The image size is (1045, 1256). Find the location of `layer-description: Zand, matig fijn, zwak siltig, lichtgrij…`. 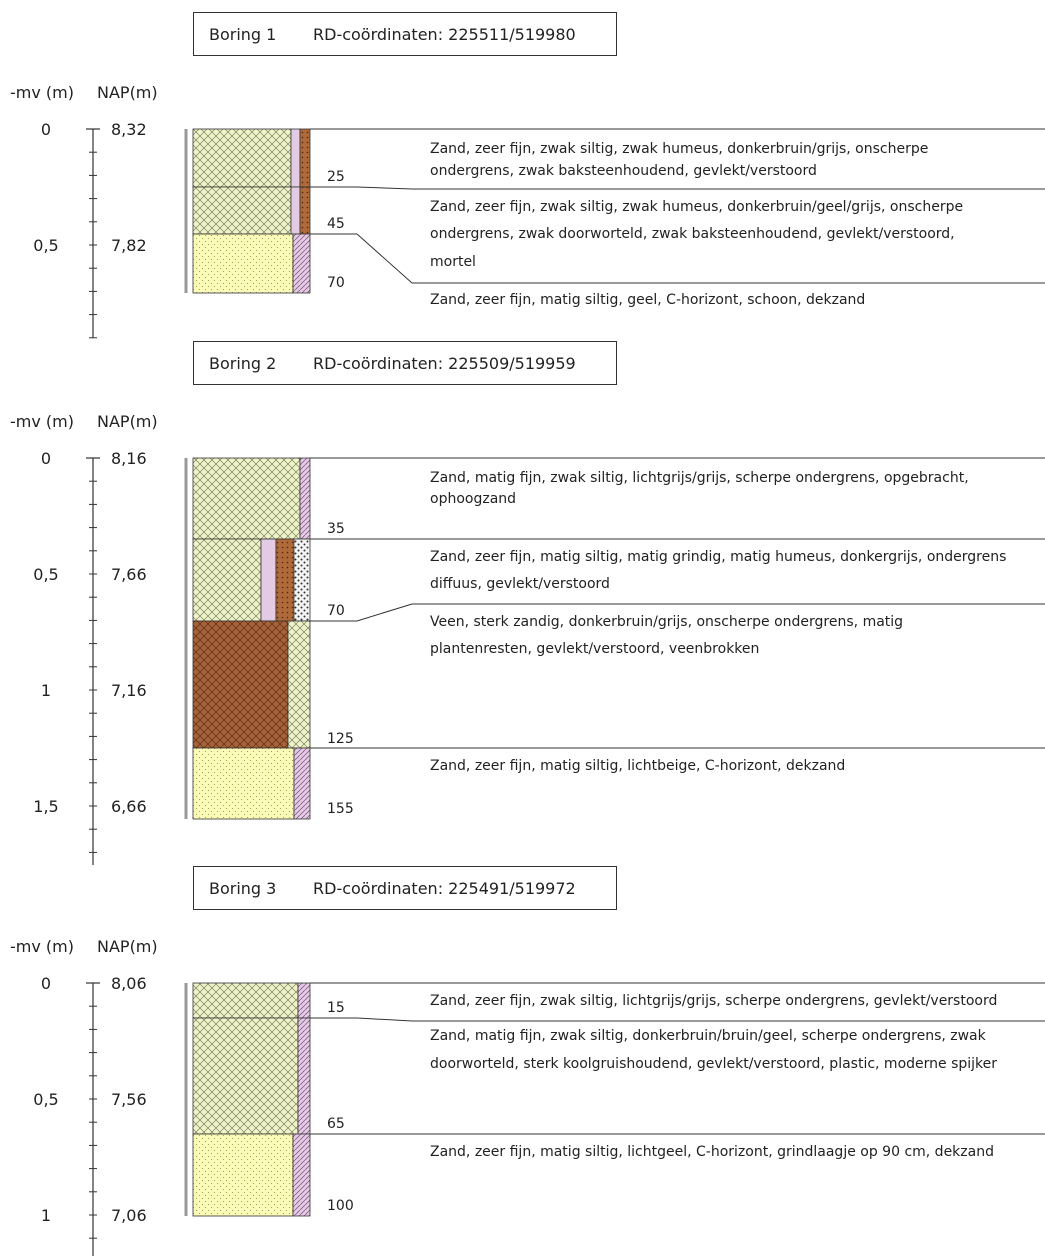

layer-description: Zand, matig fijn, zwak siltig, lichtgrij… is located at coordinates (699, 488).